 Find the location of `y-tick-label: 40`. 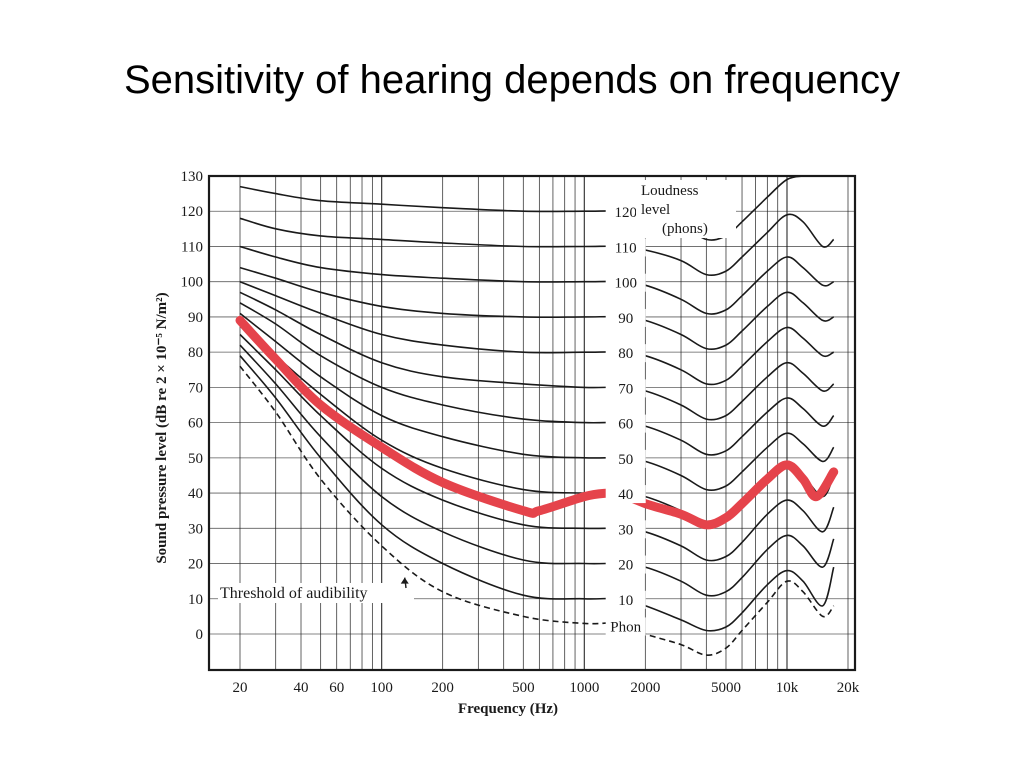

y-tick-label: 40 is located at coordinates (195, 494).